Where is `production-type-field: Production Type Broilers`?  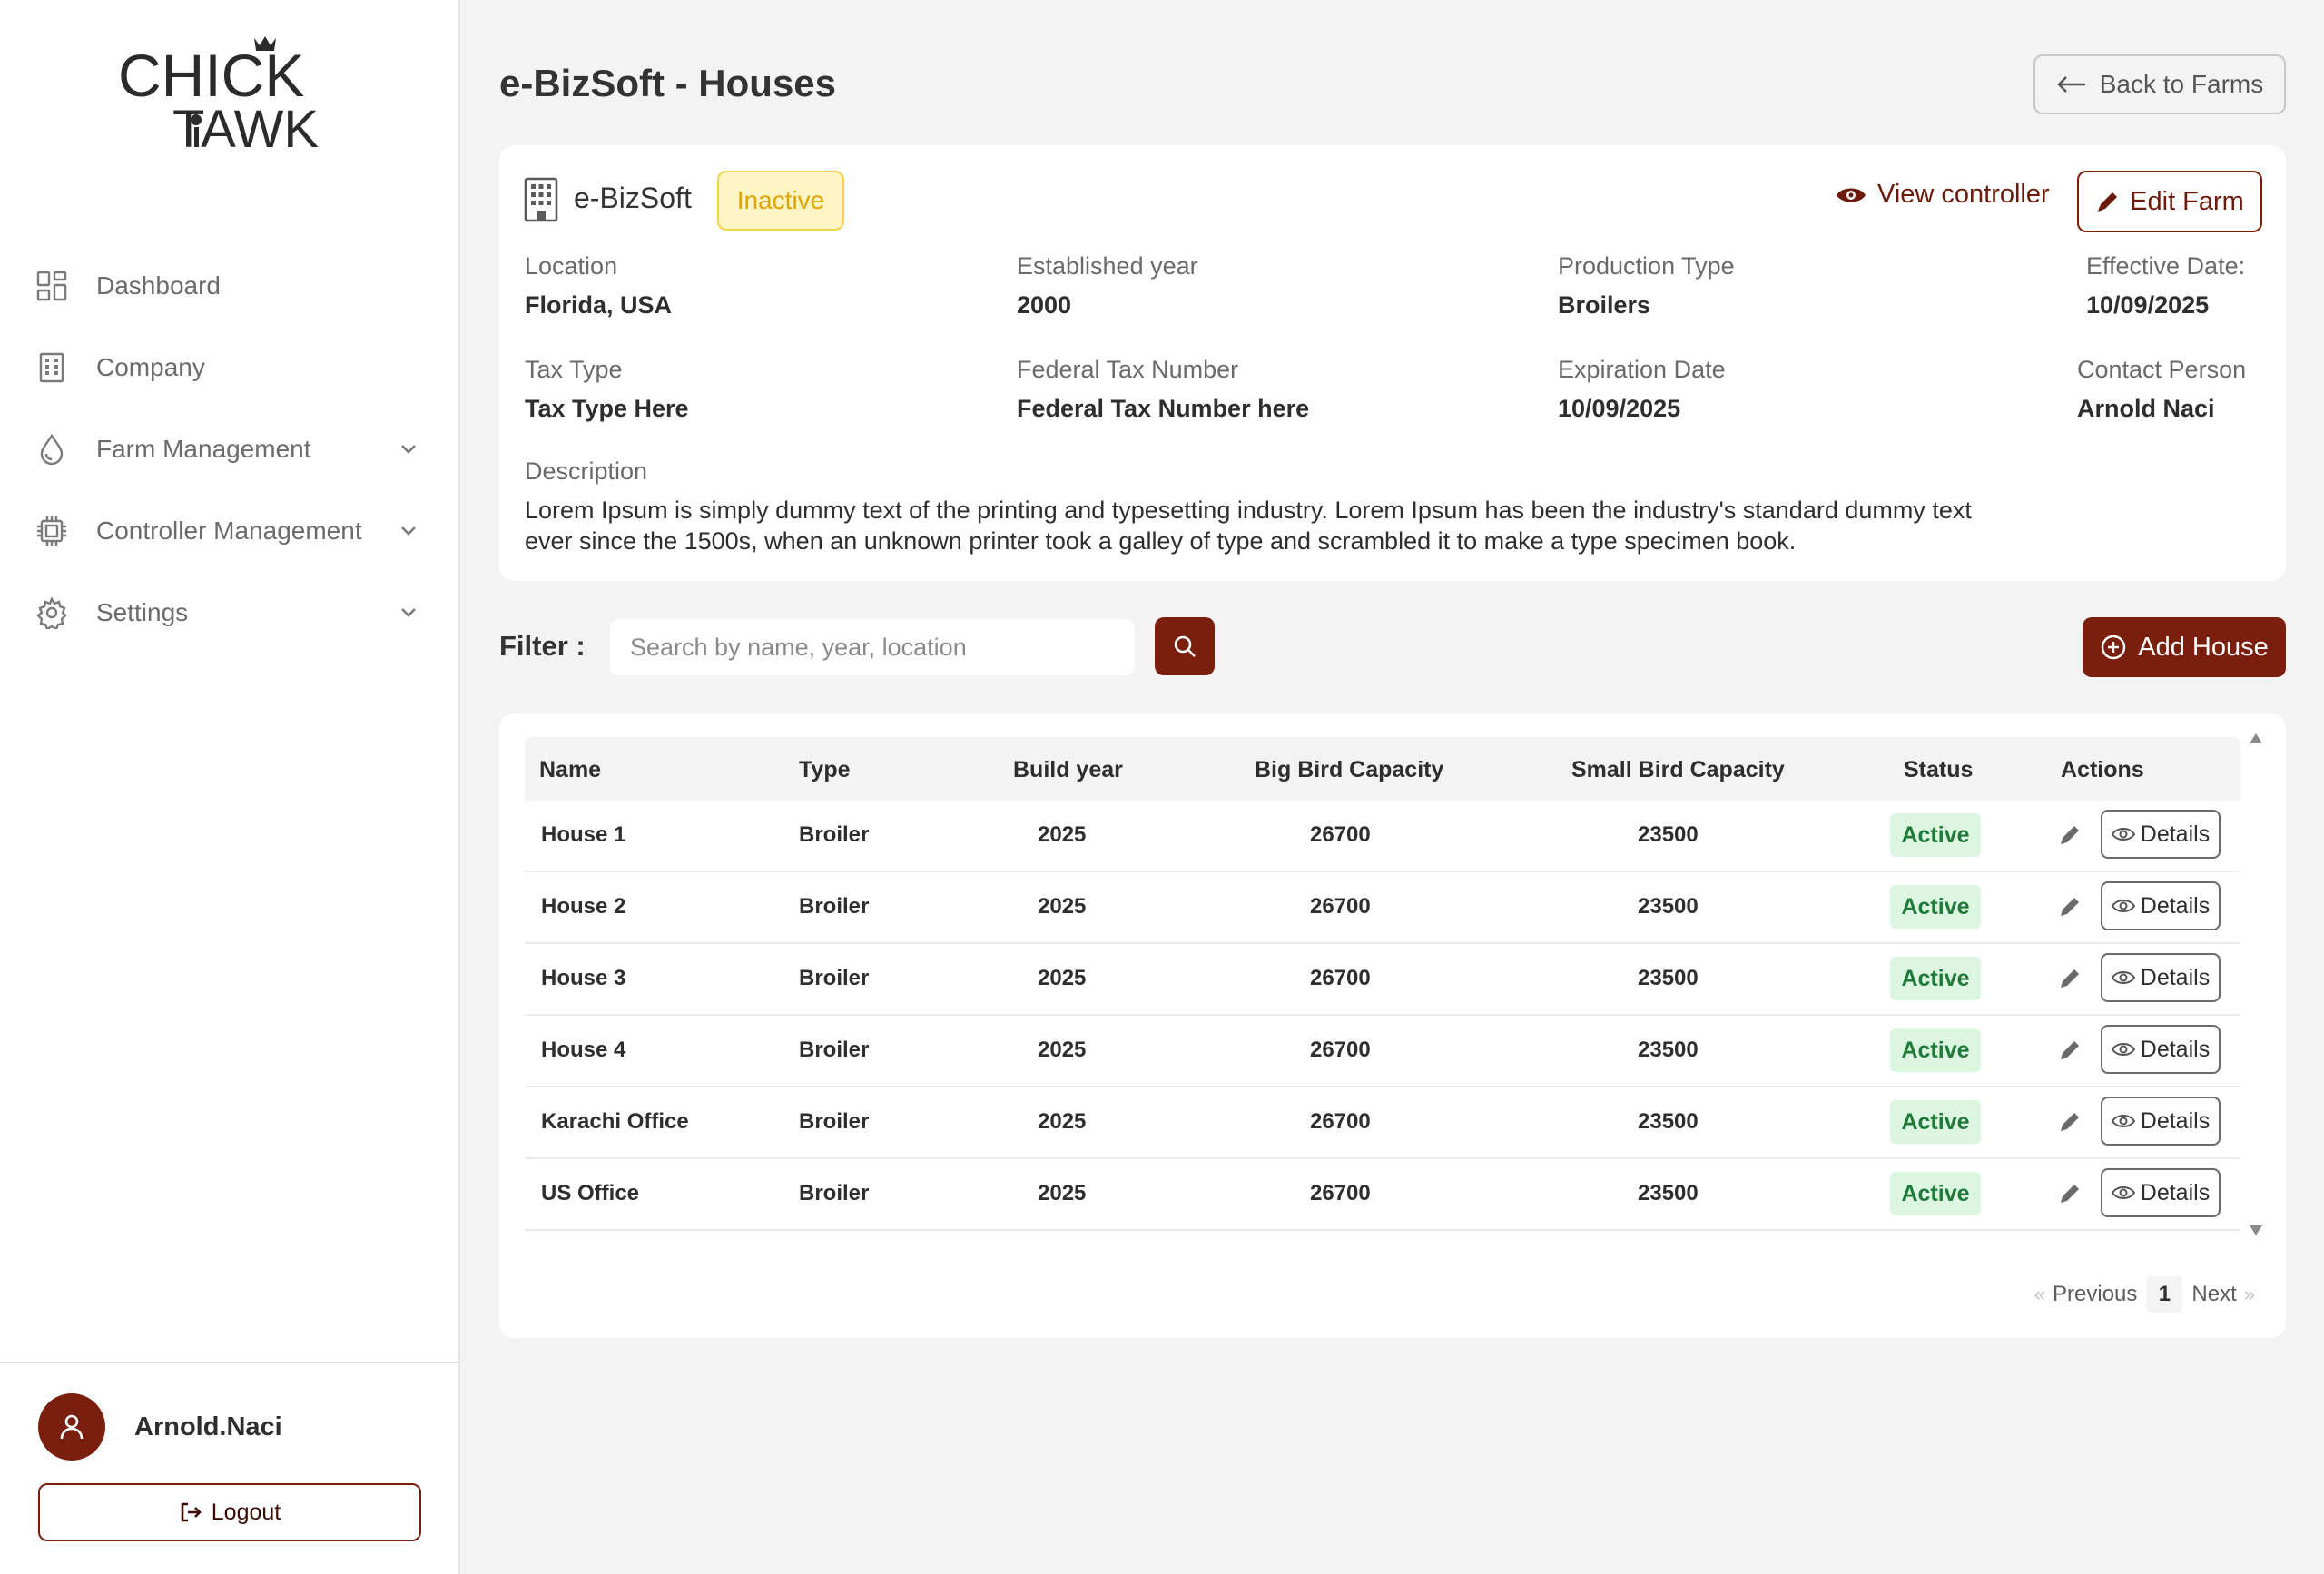 production-type-field: Production Type Broilers is located at coordinates (1646, 286).